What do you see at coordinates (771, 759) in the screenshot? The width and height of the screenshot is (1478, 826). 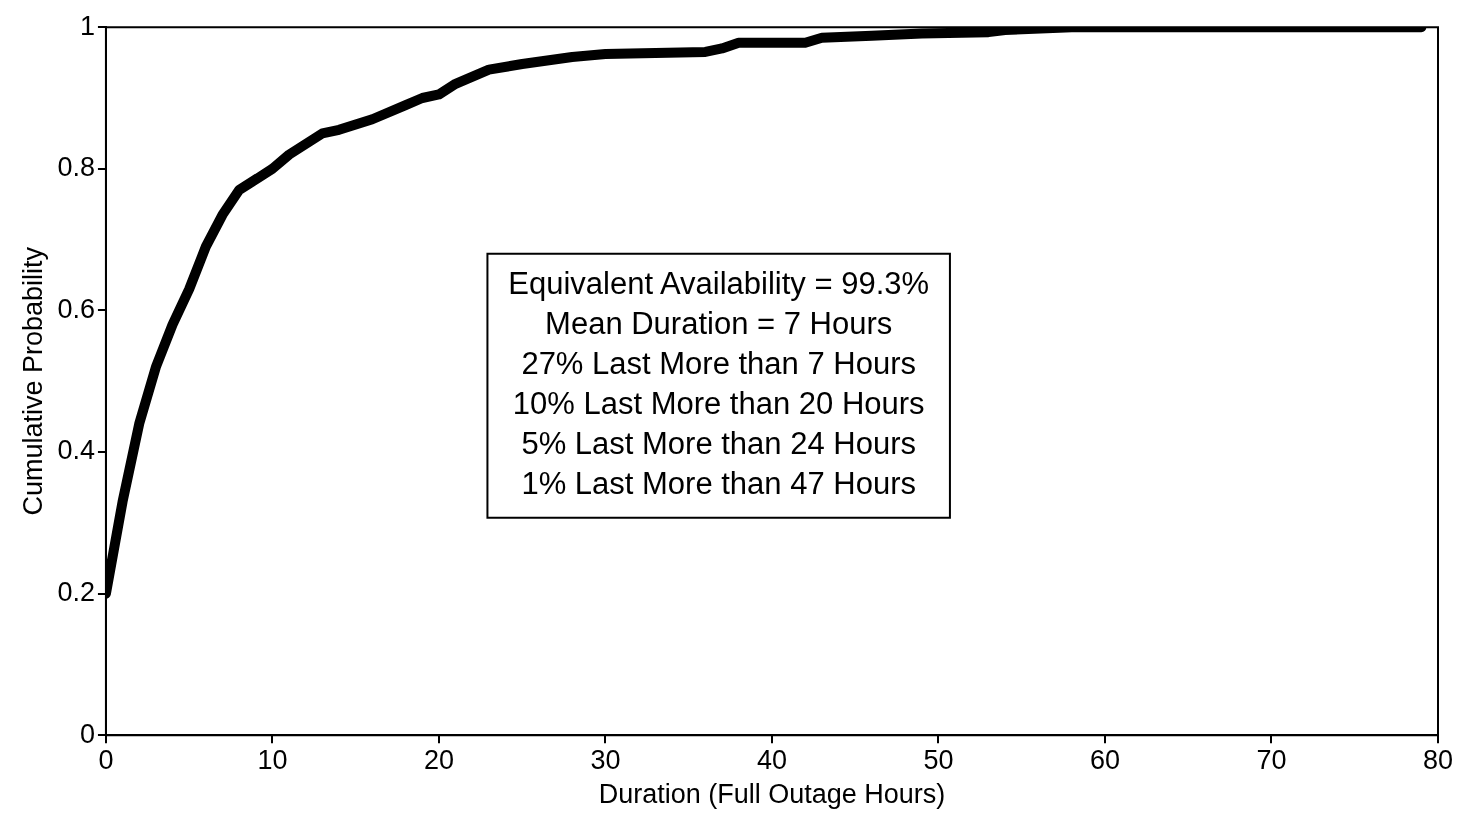 I see `x-tick-label: 40` at bounding box center [771, 759].